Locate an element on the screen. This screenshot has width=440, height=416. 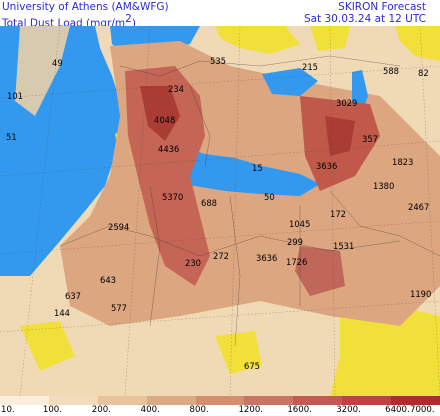
map-value-label: 1045 is located at coordinates (299, 224).